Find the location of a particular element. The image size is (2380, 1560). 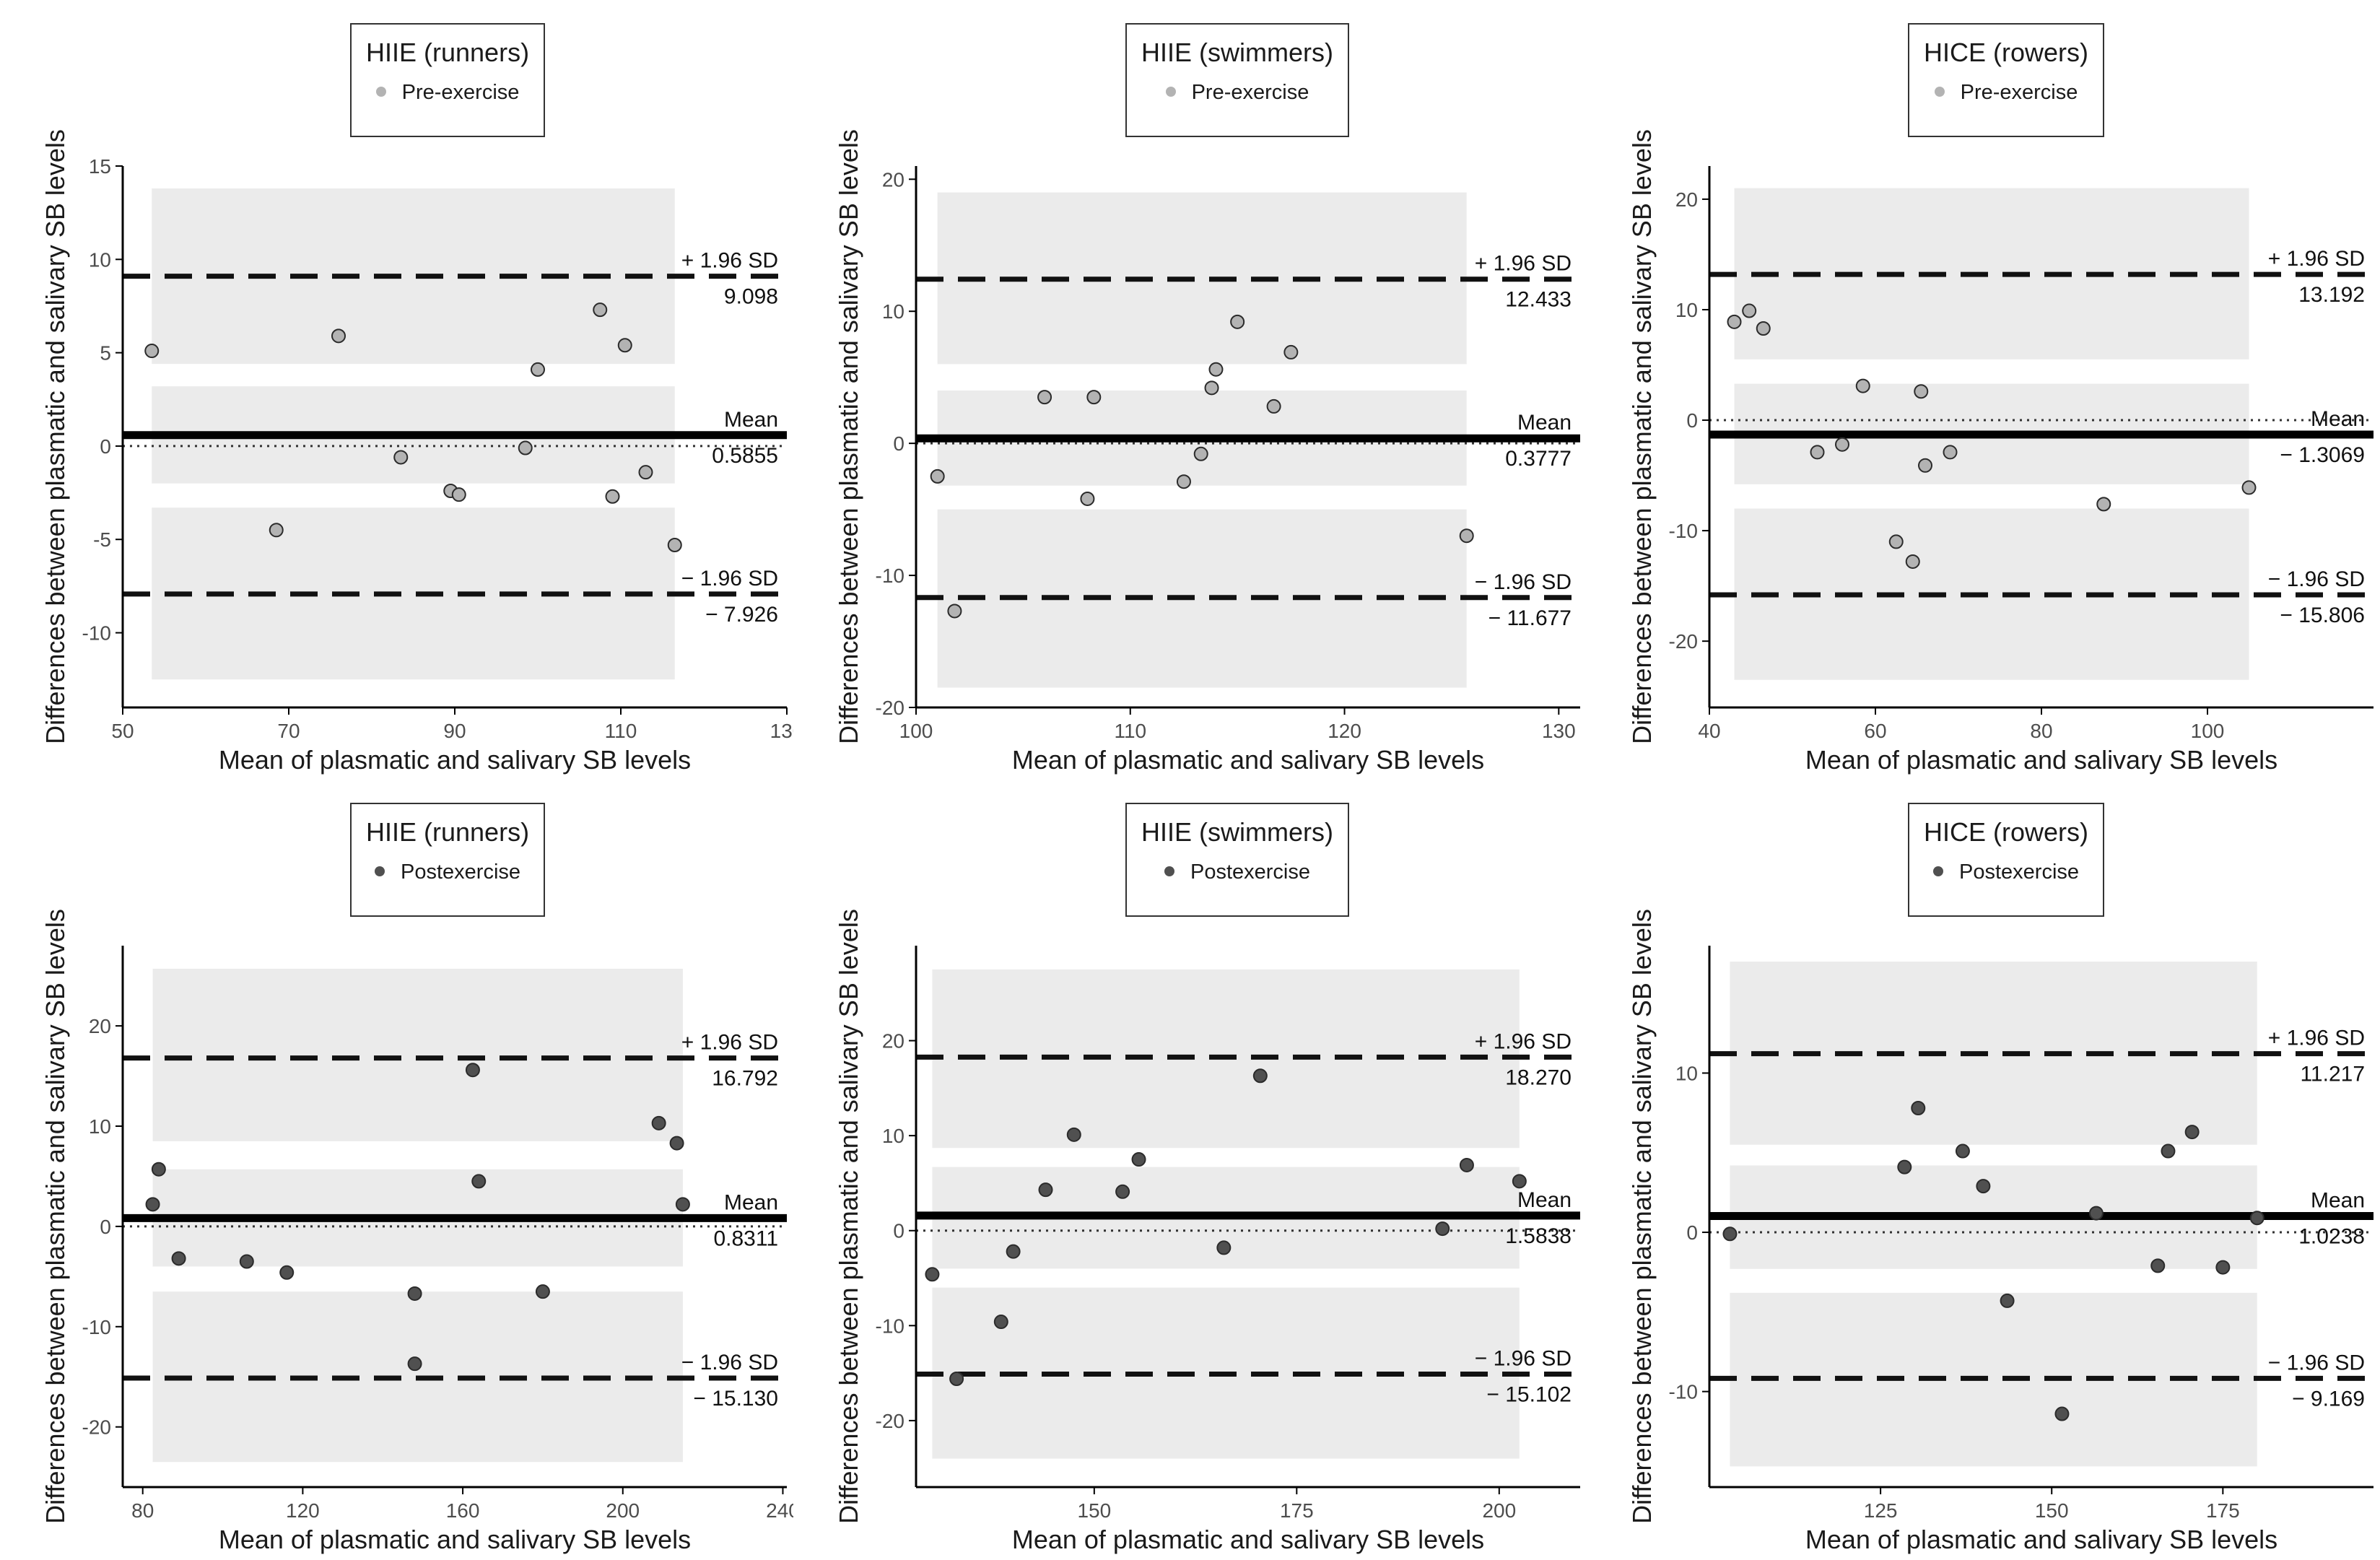

legend: HIIE (swimmers) Pre-exercise is located at coordinates (1237, 80).